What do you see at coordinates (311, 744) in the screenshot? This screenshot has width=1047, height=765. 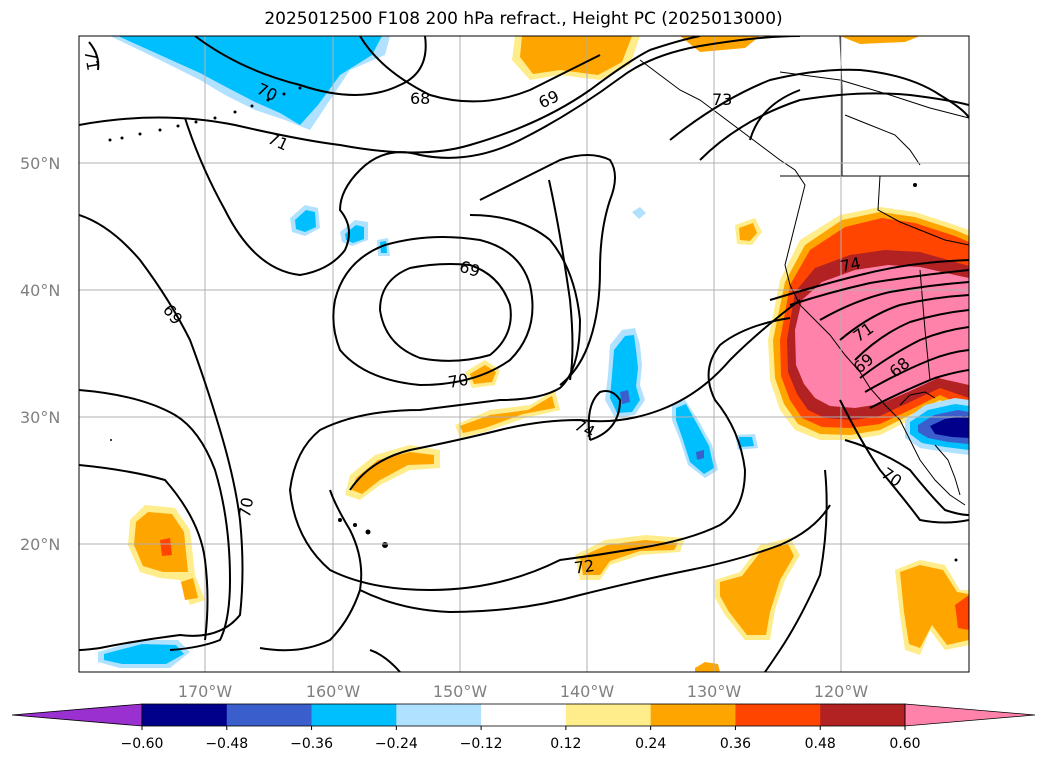 I see `colorbar-tick-label: −0.36` at bounding box center [311, 744].